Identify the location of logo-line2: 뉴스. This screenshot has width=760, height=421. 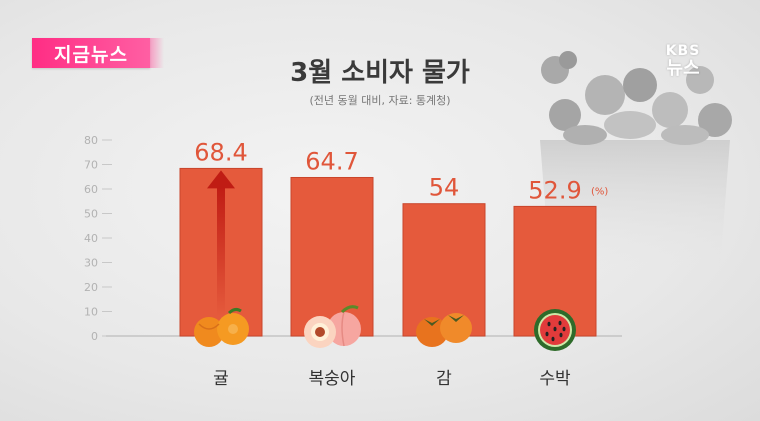
(683, 68).